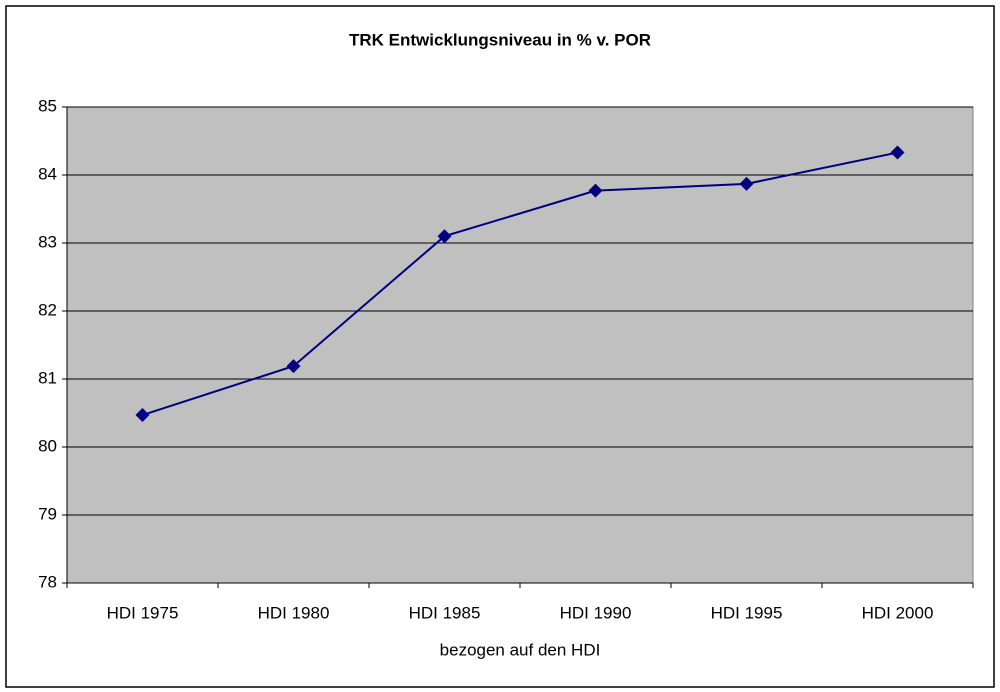  I want to click on y-tick-label: 81, so click(47, 377).